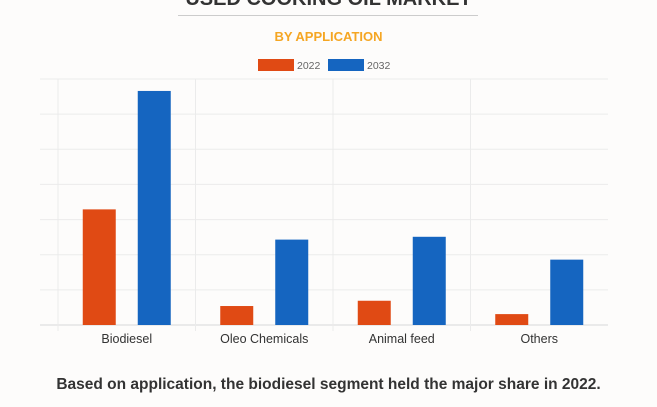 The width and height of the screenshot is (657, 407). What do you see at coordinates (429, 280) in the screenshot?
I see `bar-2032-animal-feed` at bounding box center [429, 280].